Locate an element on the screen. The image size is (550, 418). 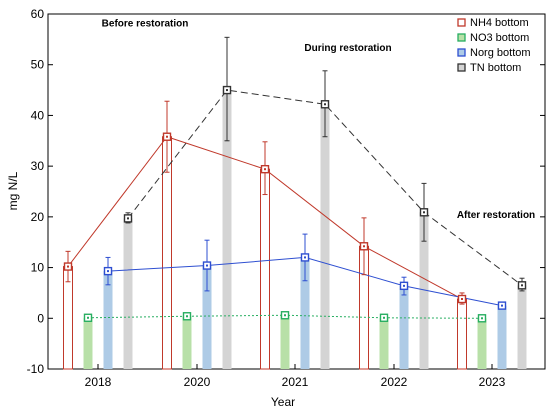
legend-label: NO3 bottom is located at coordinates (499, 38).